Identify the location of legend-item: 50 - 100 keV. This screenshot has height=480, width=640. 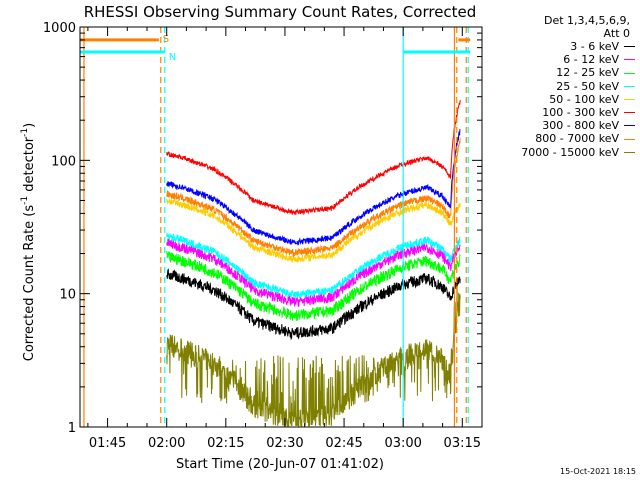
(560, 99).